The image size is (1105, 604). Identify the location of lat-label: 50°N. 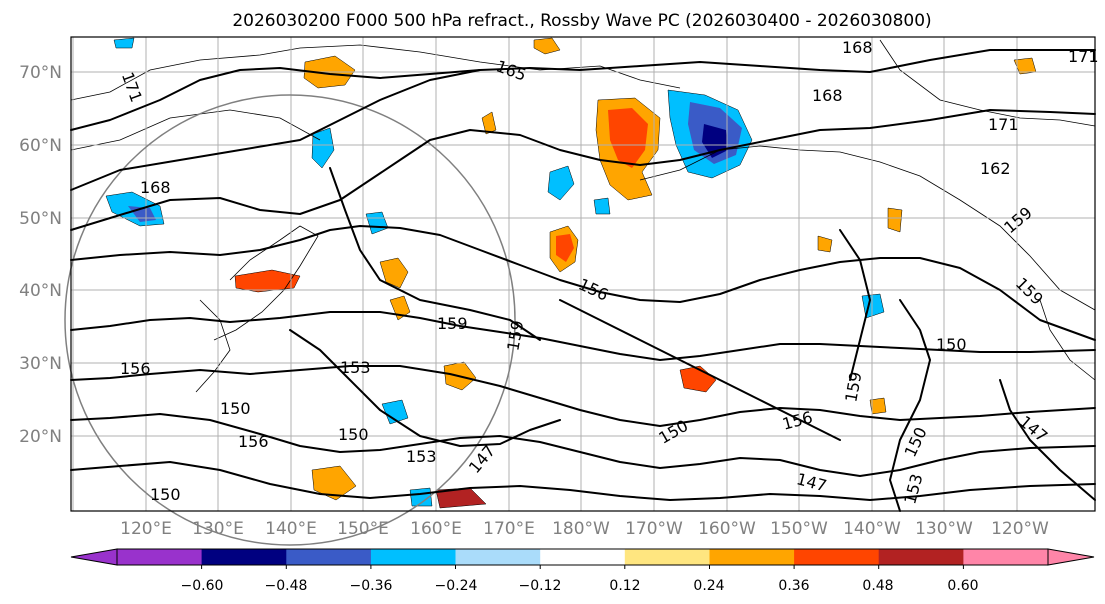
(40, 219).